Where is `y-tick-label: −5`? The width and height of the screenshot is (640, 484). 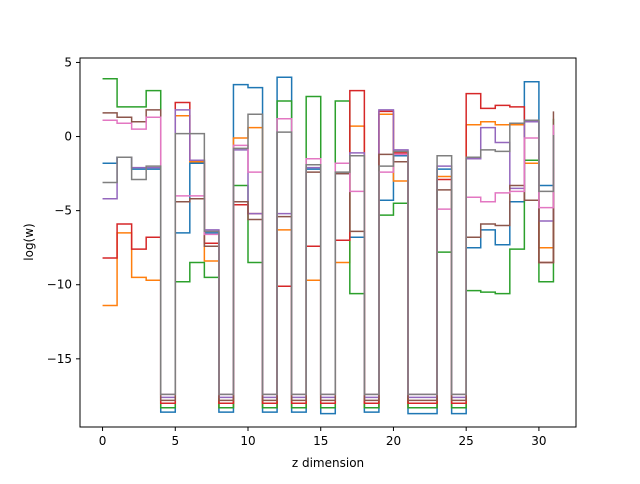 y-tick-label: −5 is located at coordinates (63, 211).